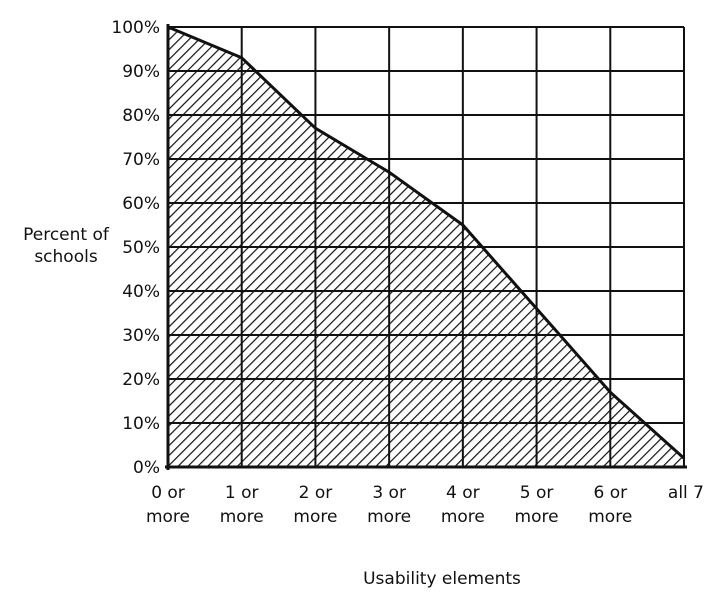 Image resolution: width=706 pixels, height=592 pixels. Describe the element at coordinates (66, 257) in the screenshot. I see `y-axis-label-line-2: schools` at that location.